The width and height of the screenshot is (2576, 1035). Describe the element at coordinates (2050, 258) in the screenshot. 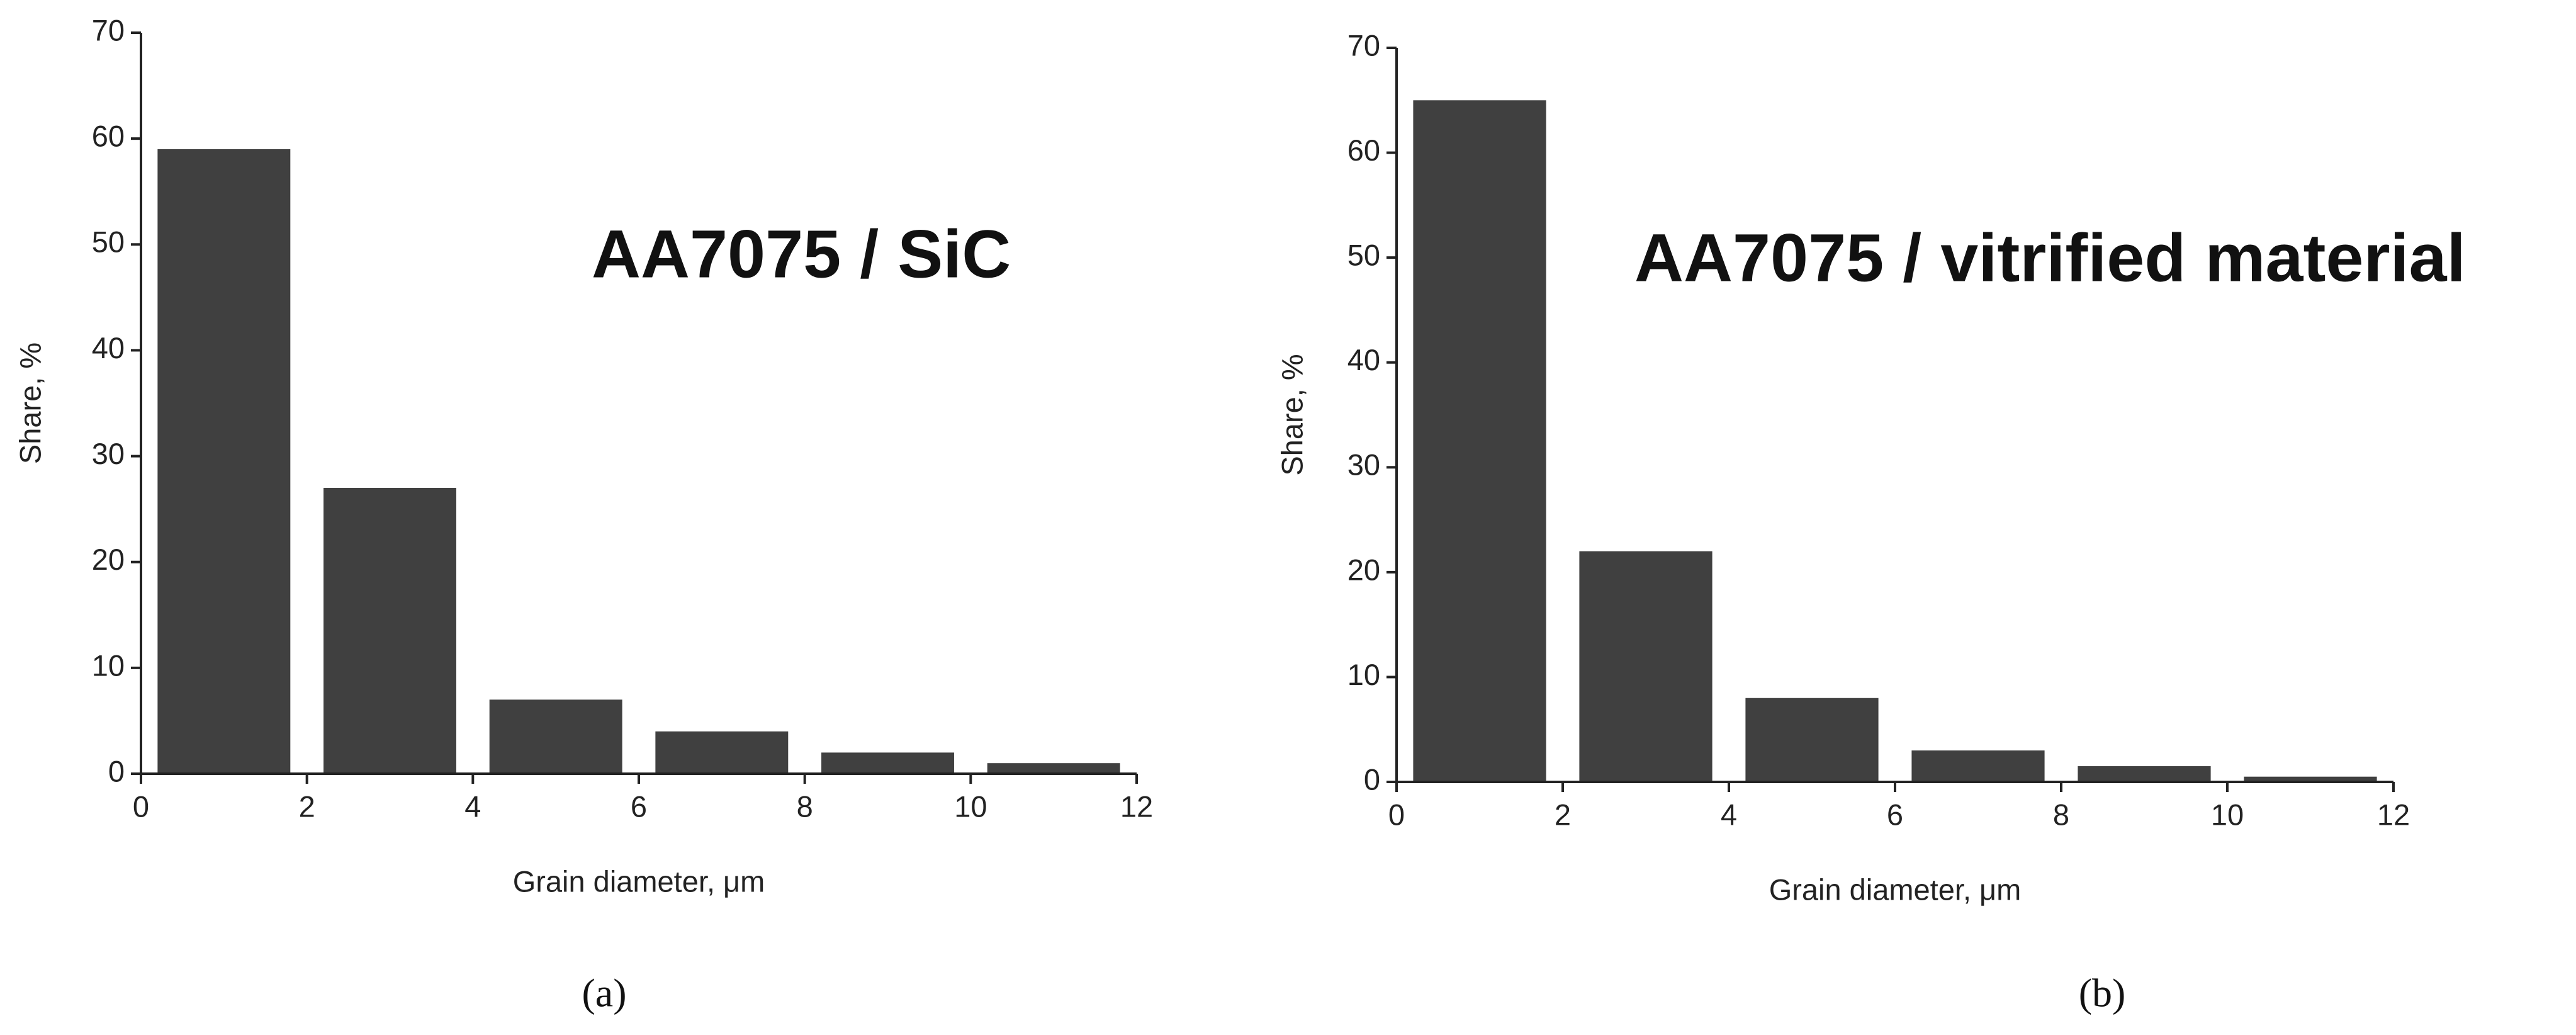

I see `annotation: AA7075 / vitrified material` at that location.